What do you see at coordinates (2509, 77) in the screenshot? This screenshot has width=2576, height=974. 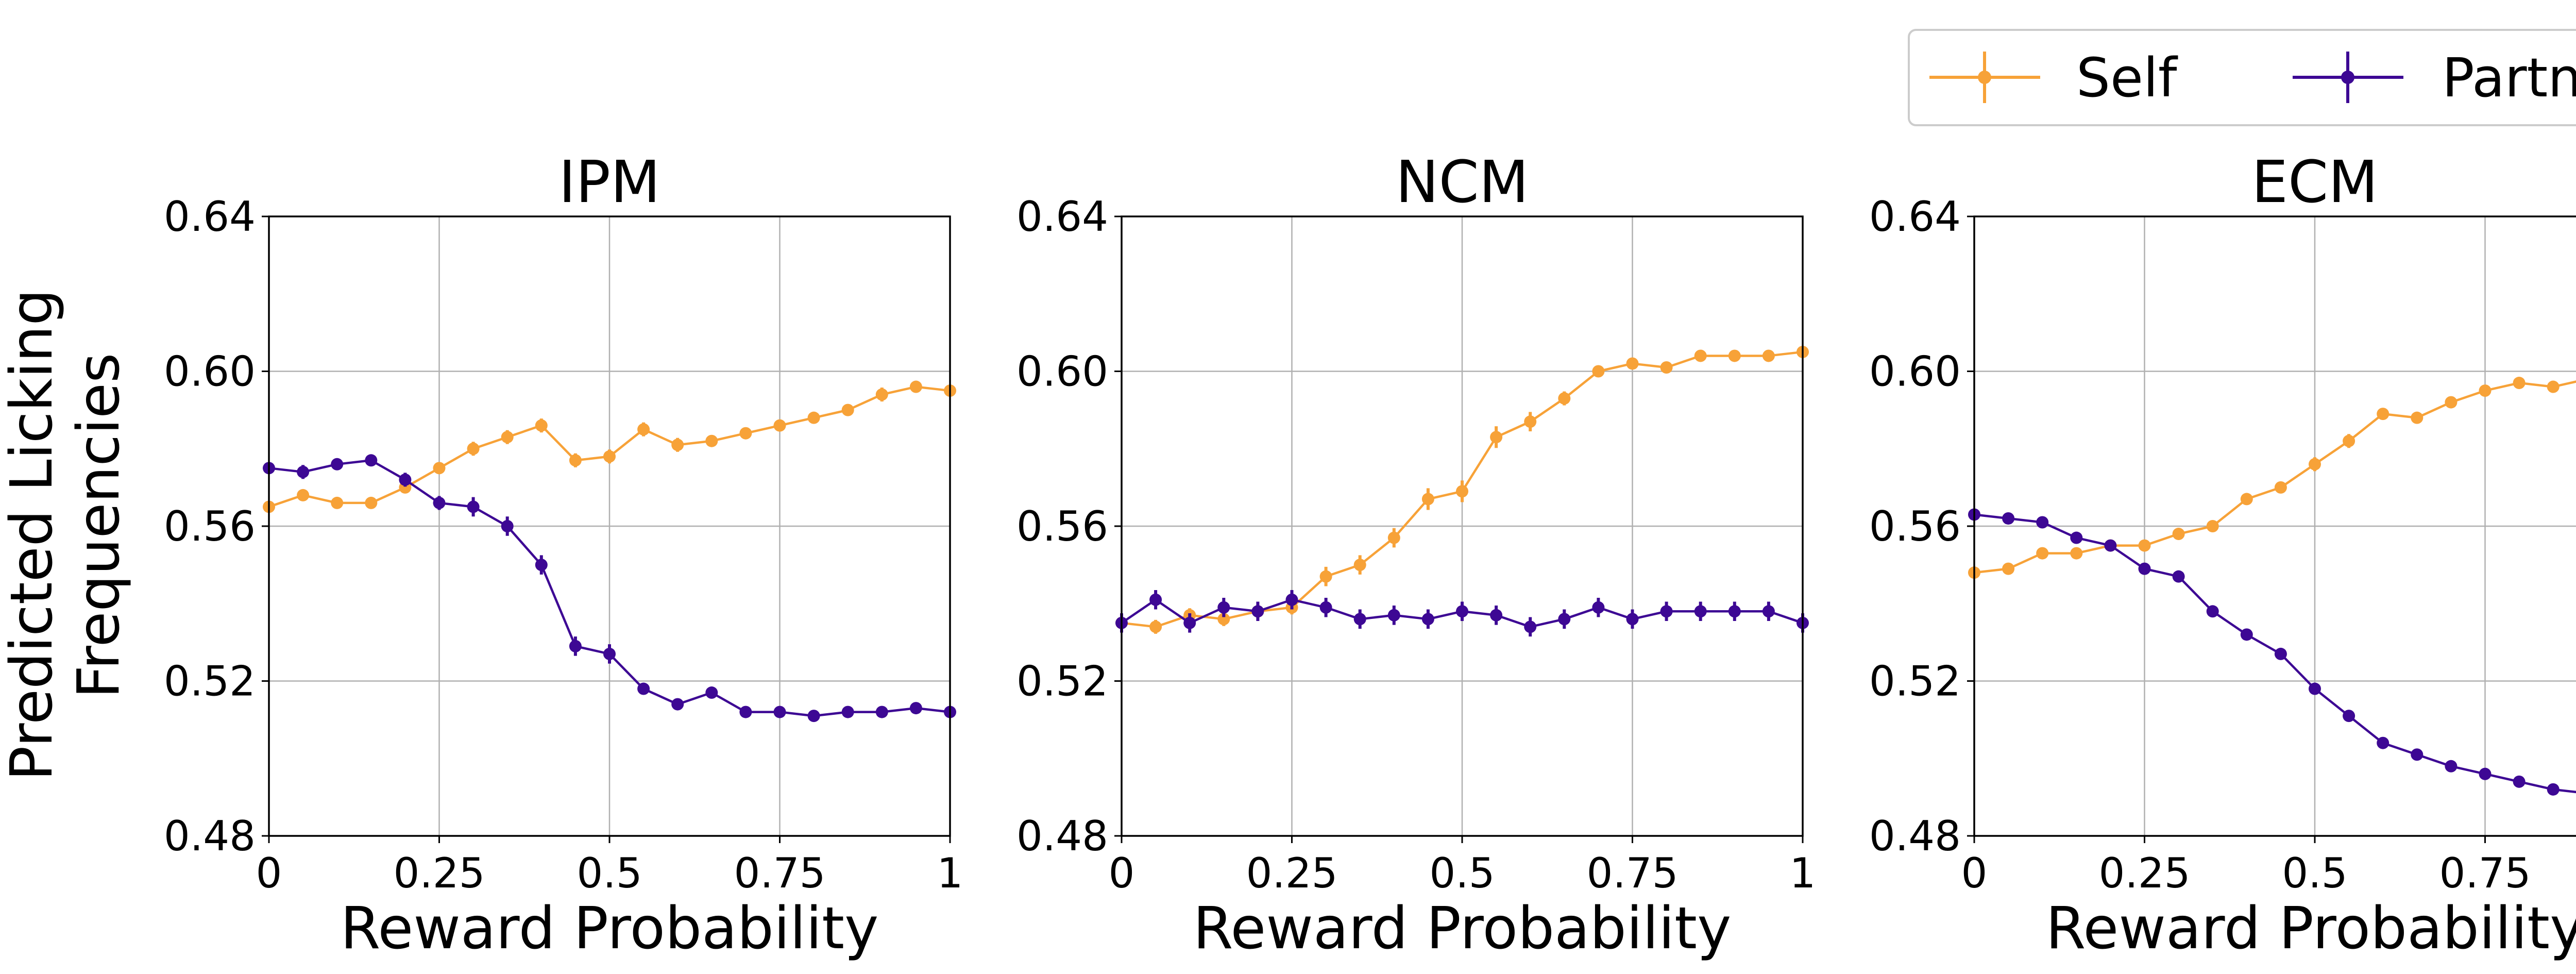 I see `legend-partner-label: Partner` at bounding box center [2509, 77].